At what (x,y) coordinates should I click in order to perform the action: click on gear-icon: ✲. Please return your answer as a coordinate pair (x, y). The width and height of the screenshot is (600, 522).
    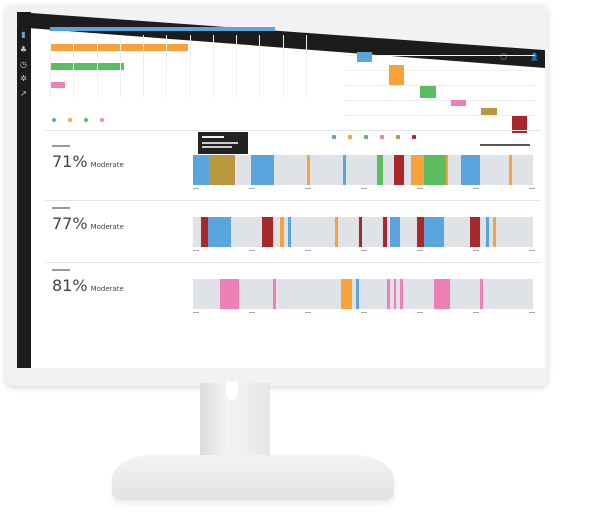
    Looking at the image, I should click on (23, 78).